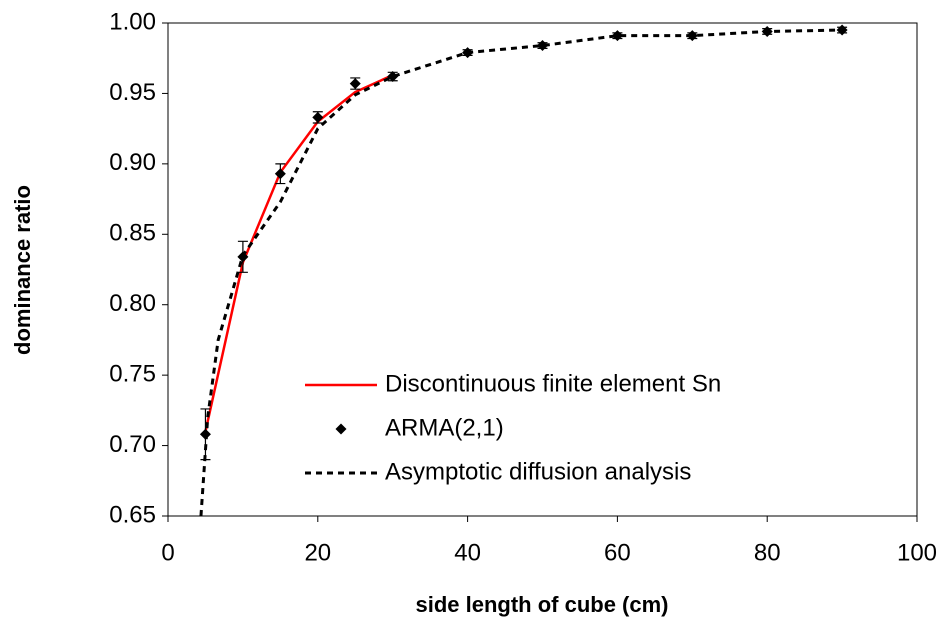  What do you see at coordinates (132, 303) in the screenshot?
I see `y-tick-label: 0.80` at bounding box center [132, 303].